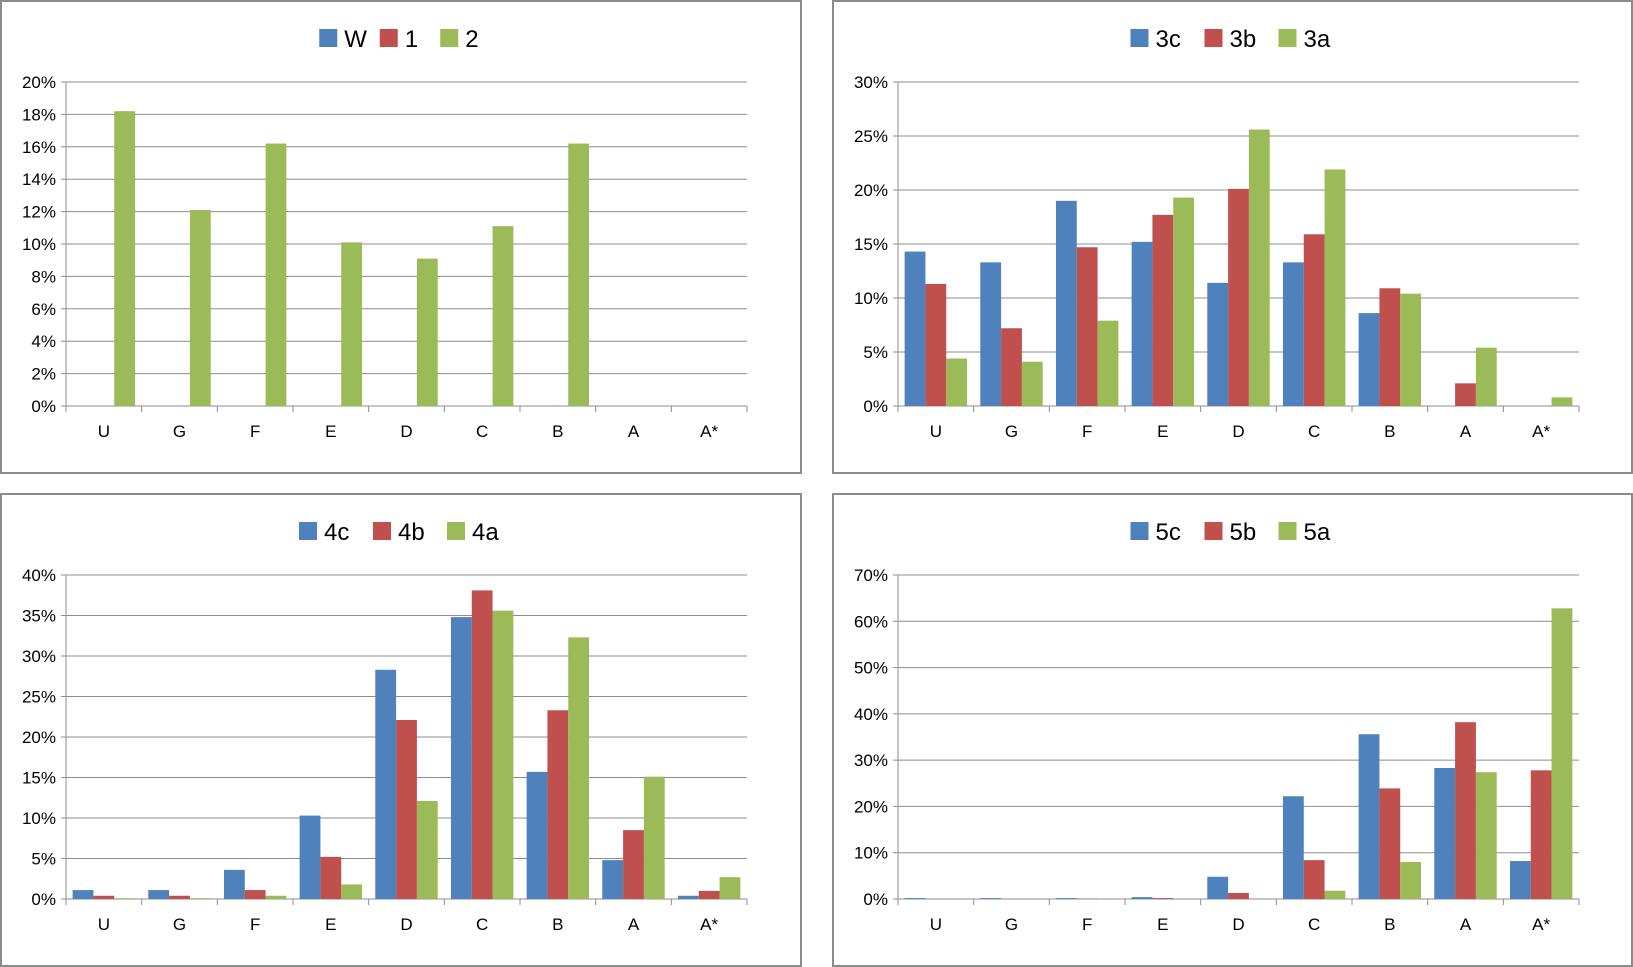  I want to click on bar-4b-E, so click(331, 877).